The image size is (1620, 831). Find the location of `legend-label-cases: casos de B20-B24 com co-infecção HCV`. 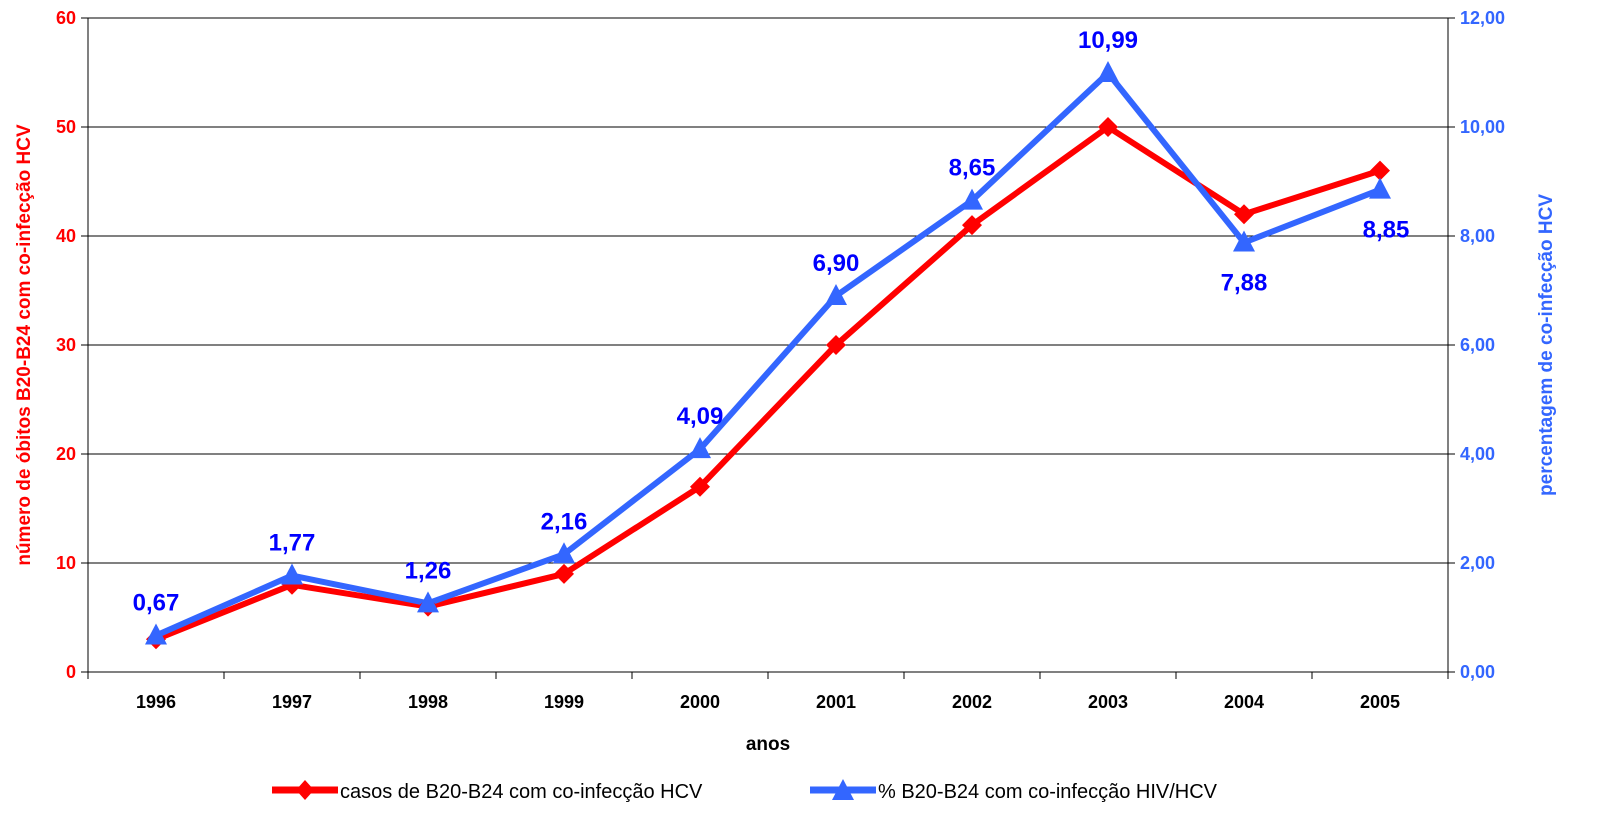

legend-label-cases: casos de B20-B24 com co-infecção HCV is located at coordinates (521, 792).